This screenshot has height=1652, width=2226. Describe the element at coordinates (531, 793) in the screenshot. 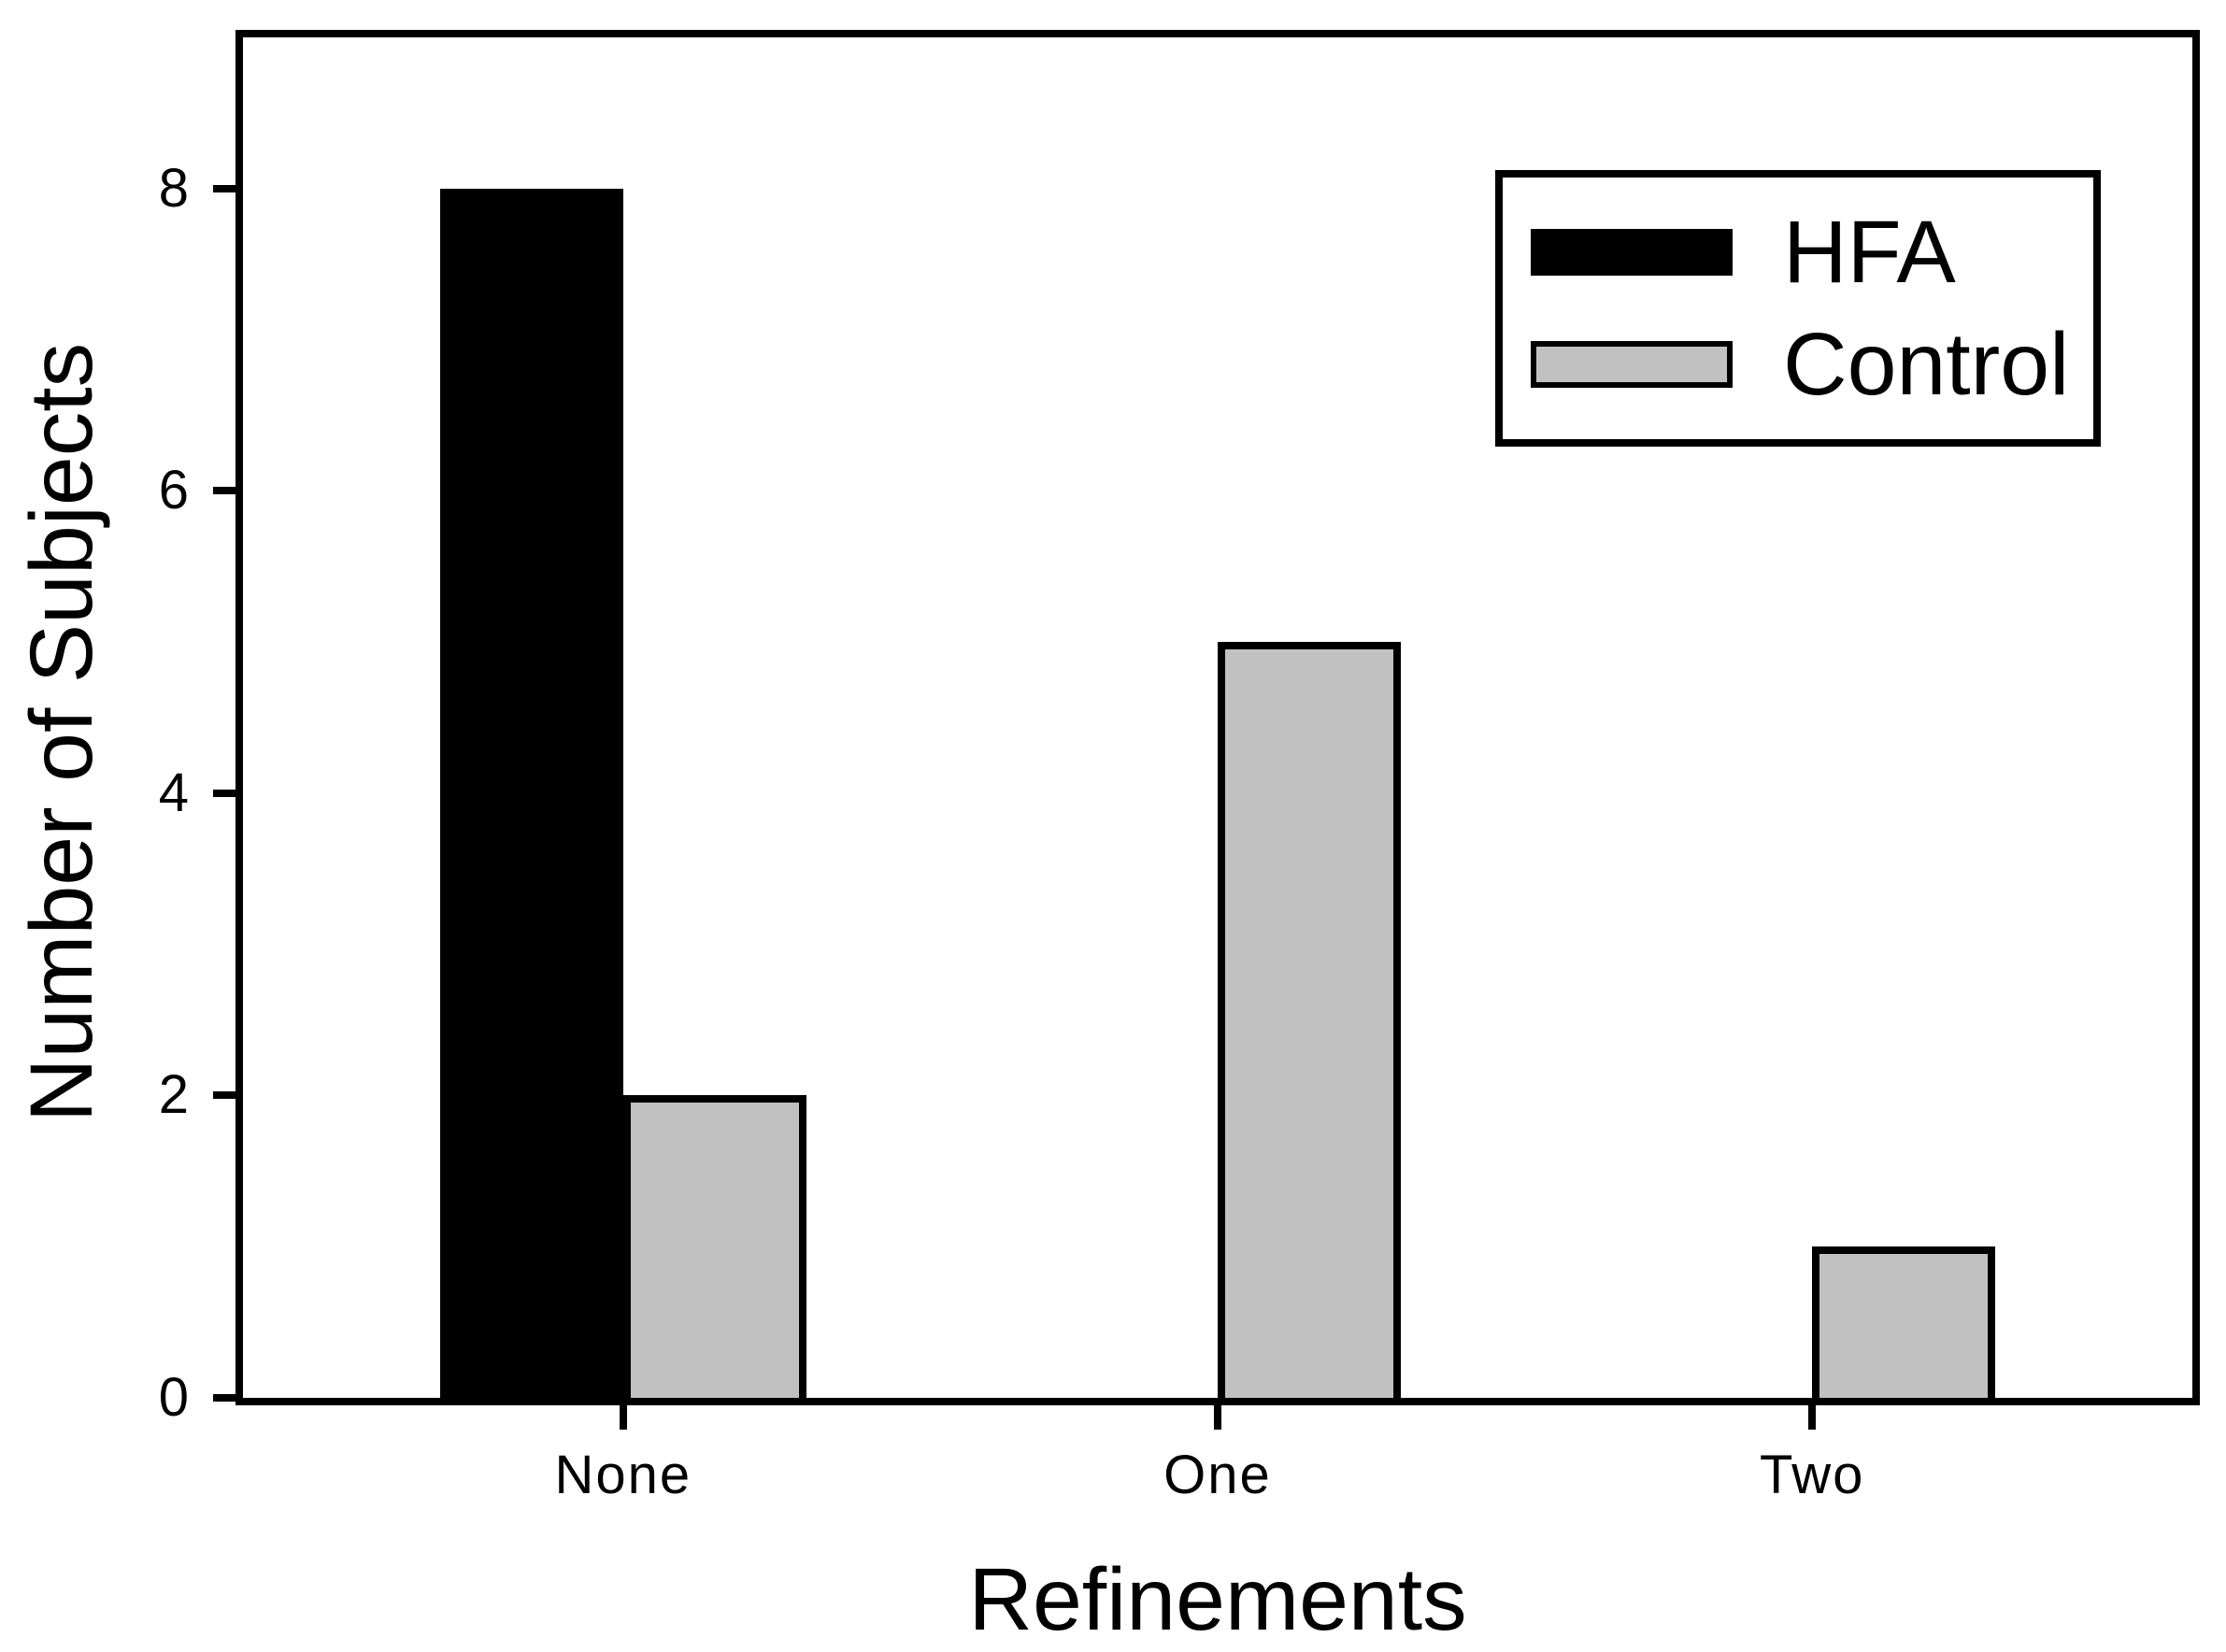

I see `bar-hfa-none` at that location.